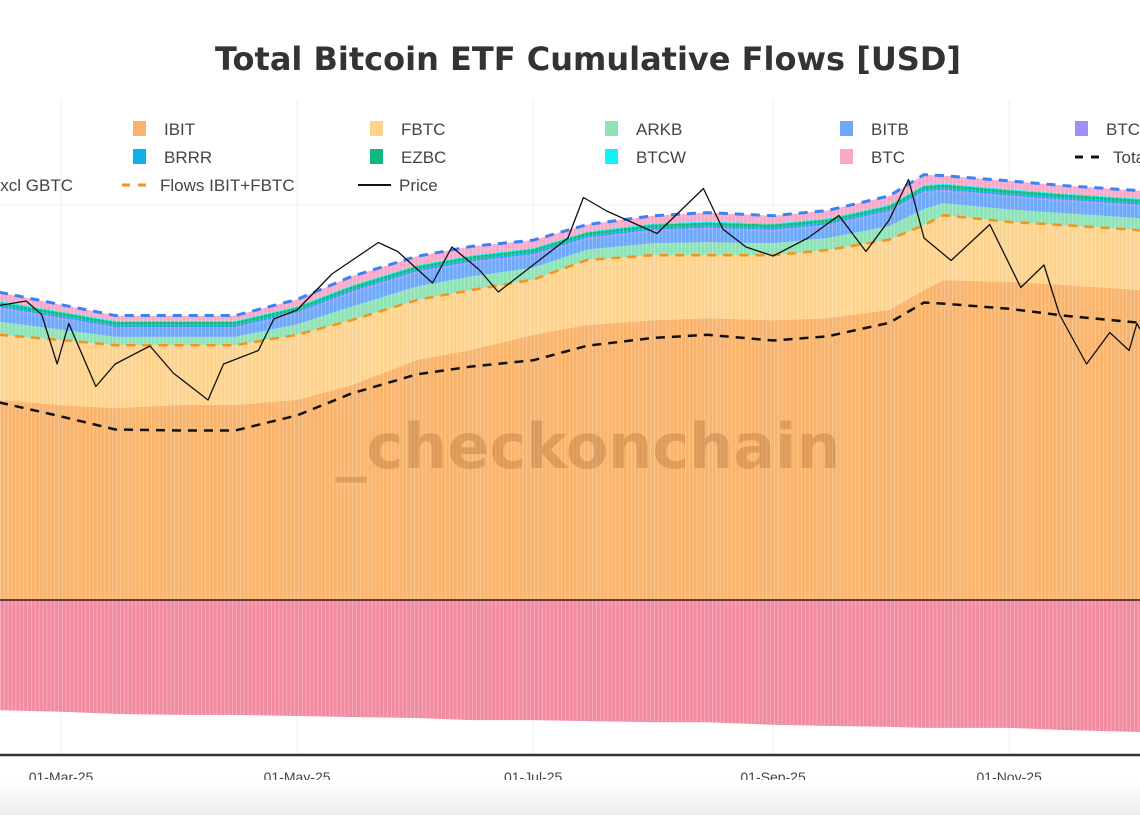  What do you see at coordinates (888, 157) in the screenshot?
I see `legend-label: BTC` at bounding box center [888, 157].